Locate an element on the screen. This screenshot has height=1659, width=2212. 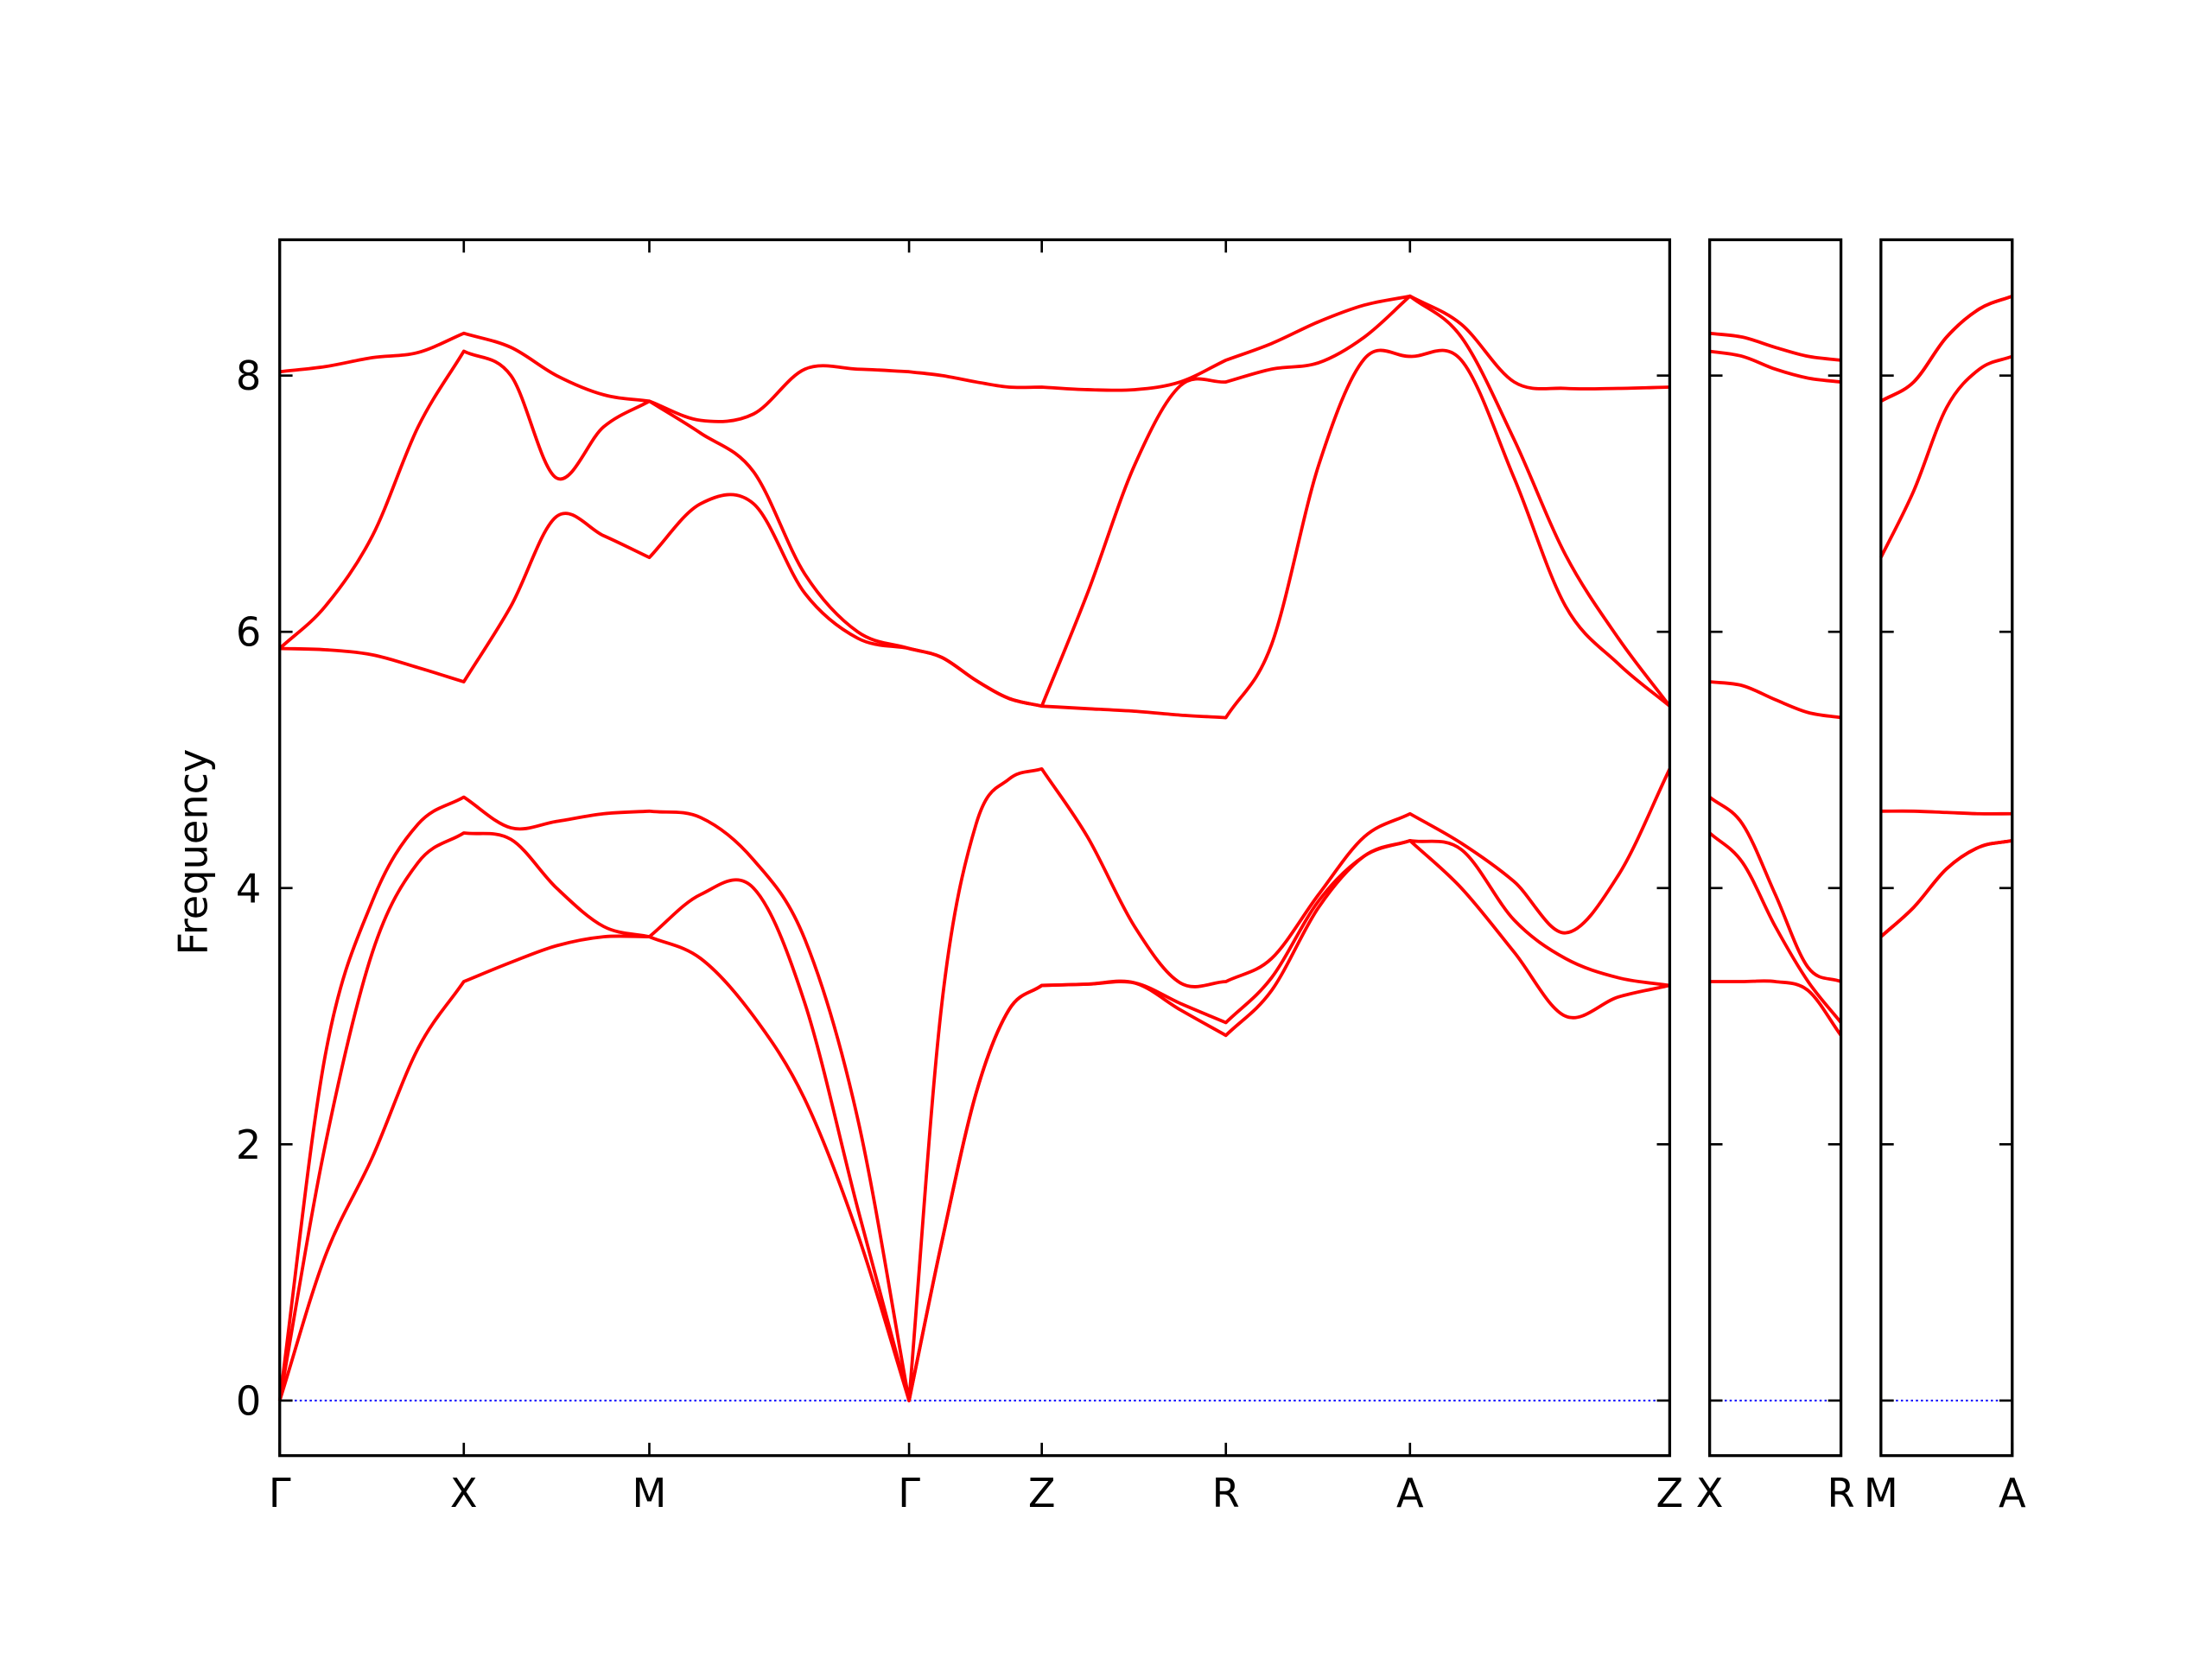
y-tick-label: 8 is located at coordinates (248, 376).